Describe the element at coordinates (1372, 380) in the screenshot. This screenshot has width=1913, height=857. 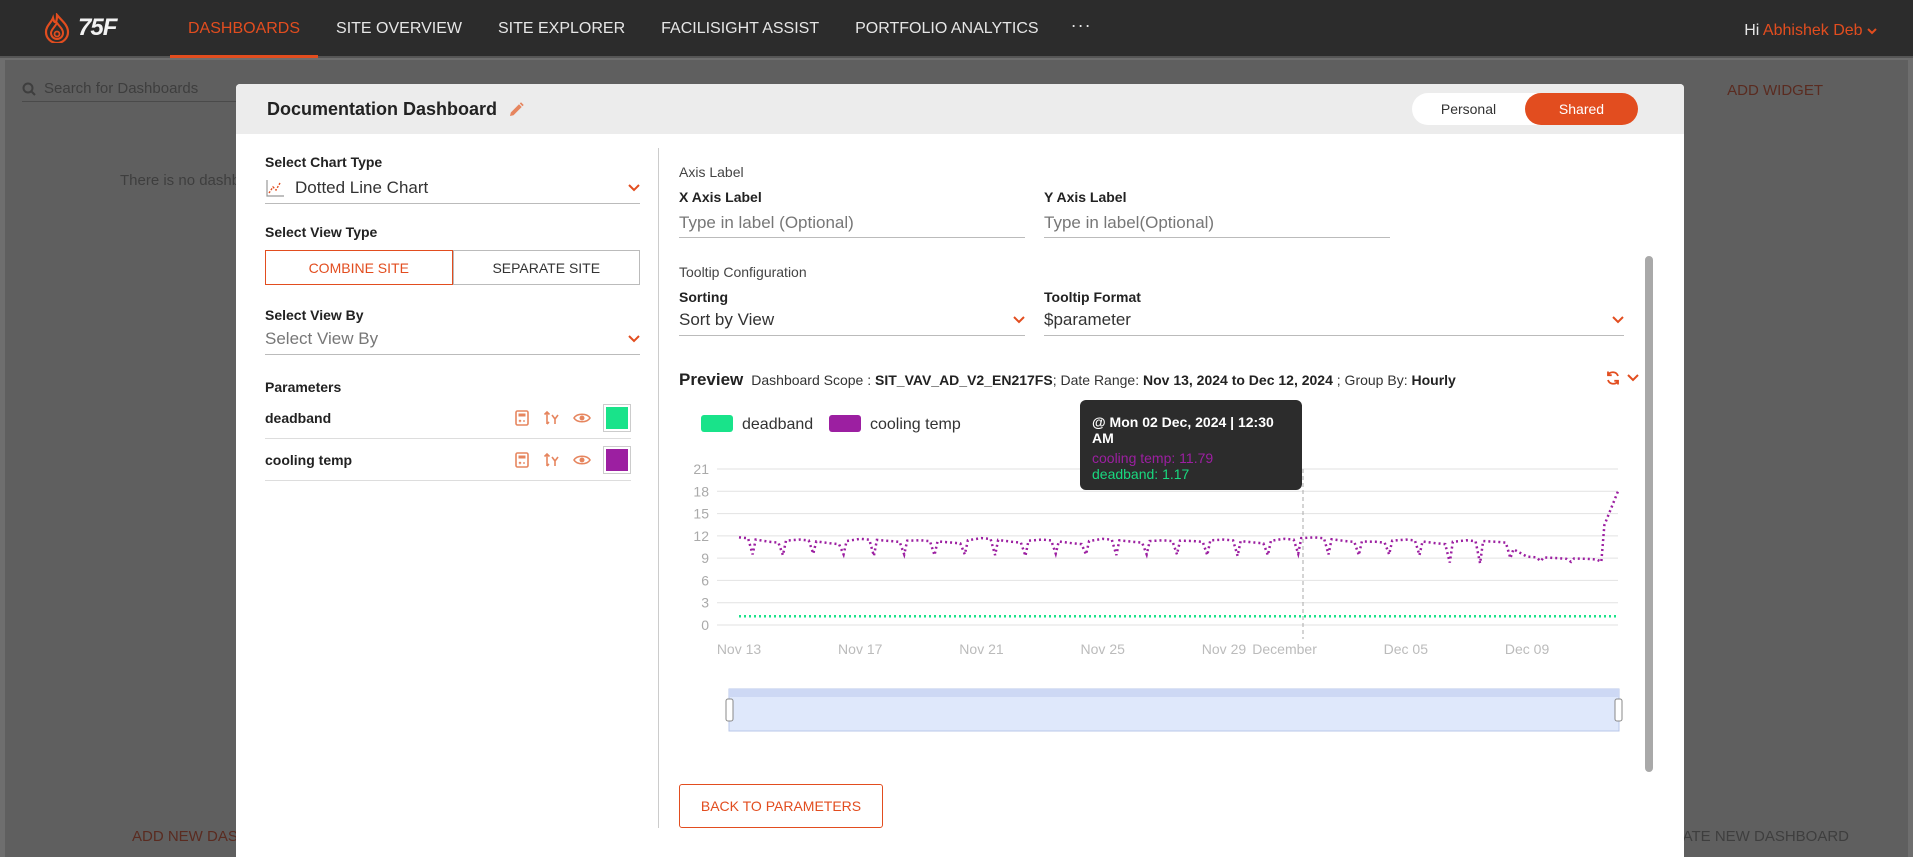
I see `group-label: ; Group By:` at that location.